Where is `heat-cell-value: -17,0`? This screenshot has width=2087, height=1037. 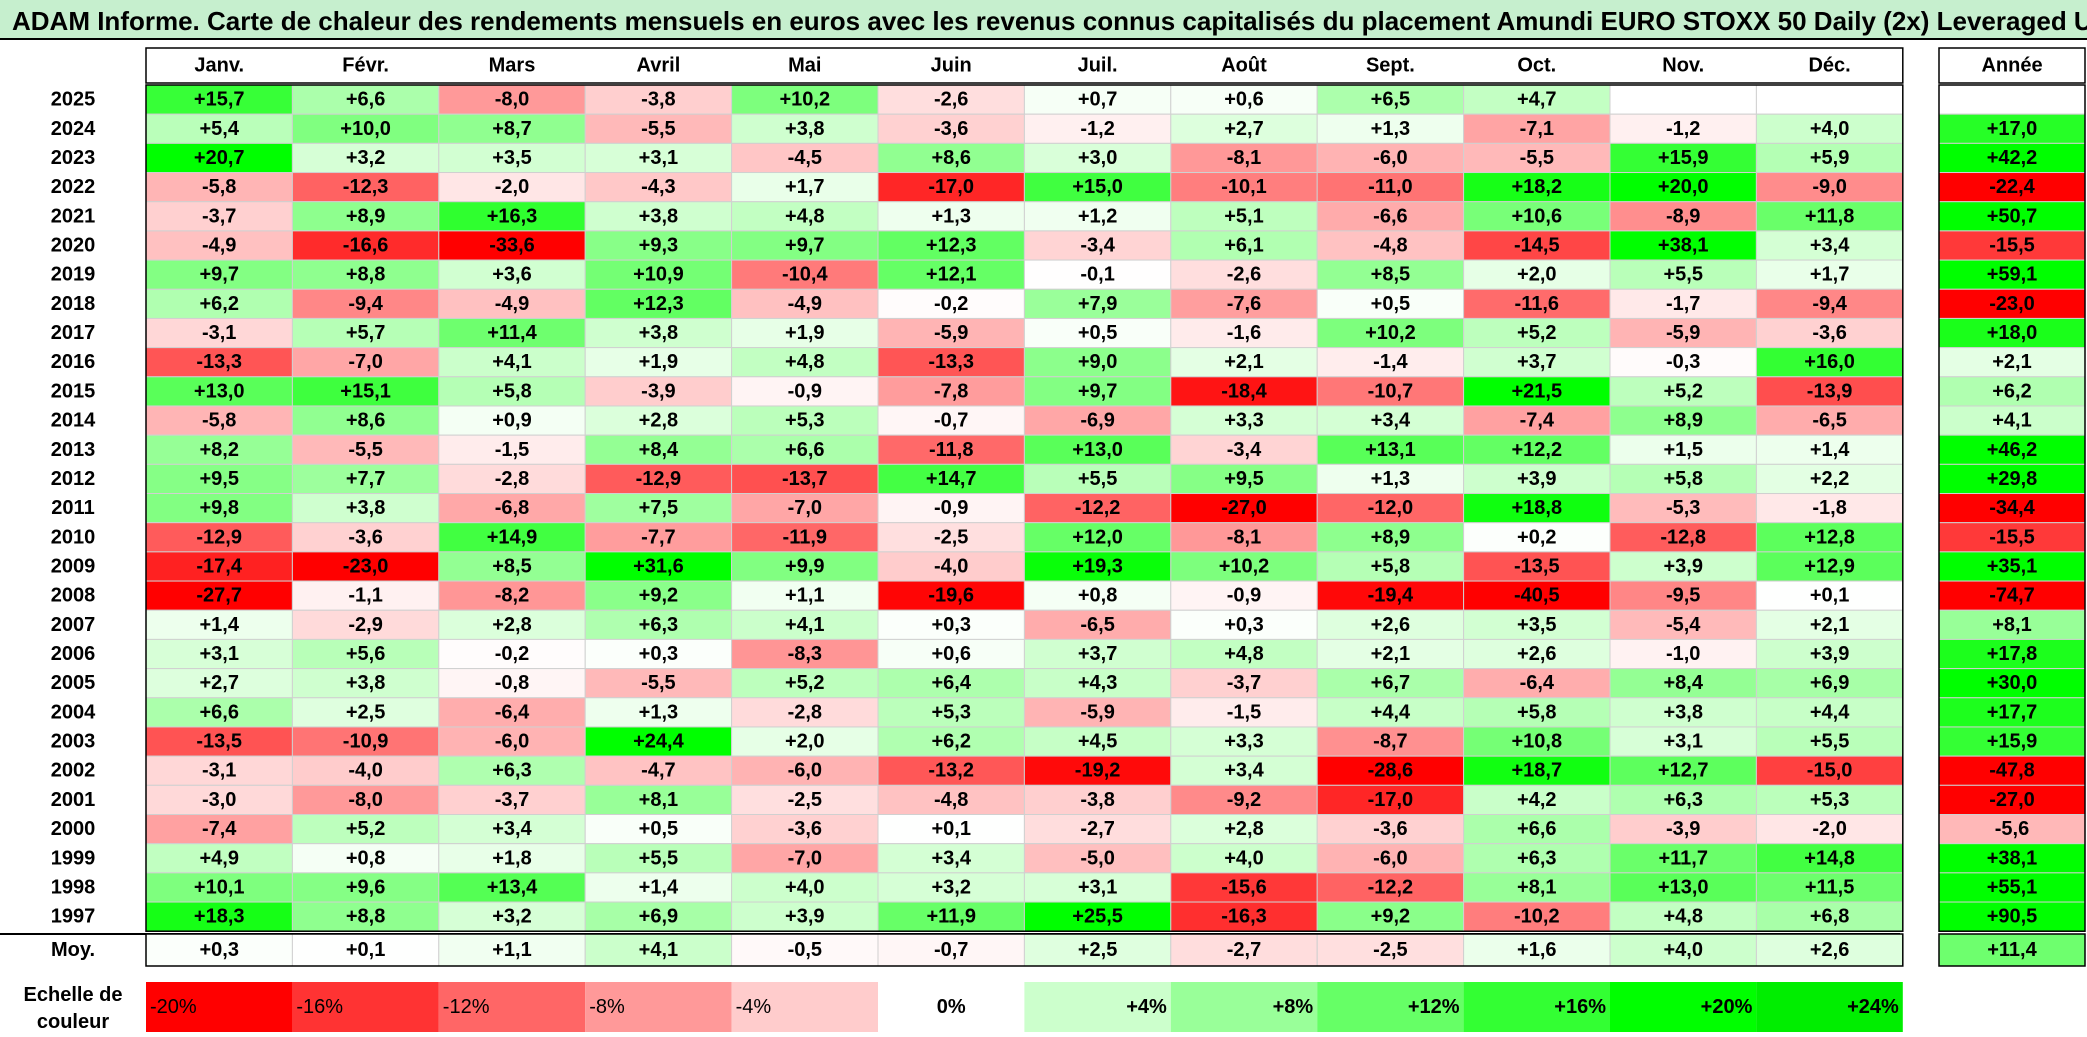 heat-cell-value: -17,0 is located at coordinates (1391, 800).